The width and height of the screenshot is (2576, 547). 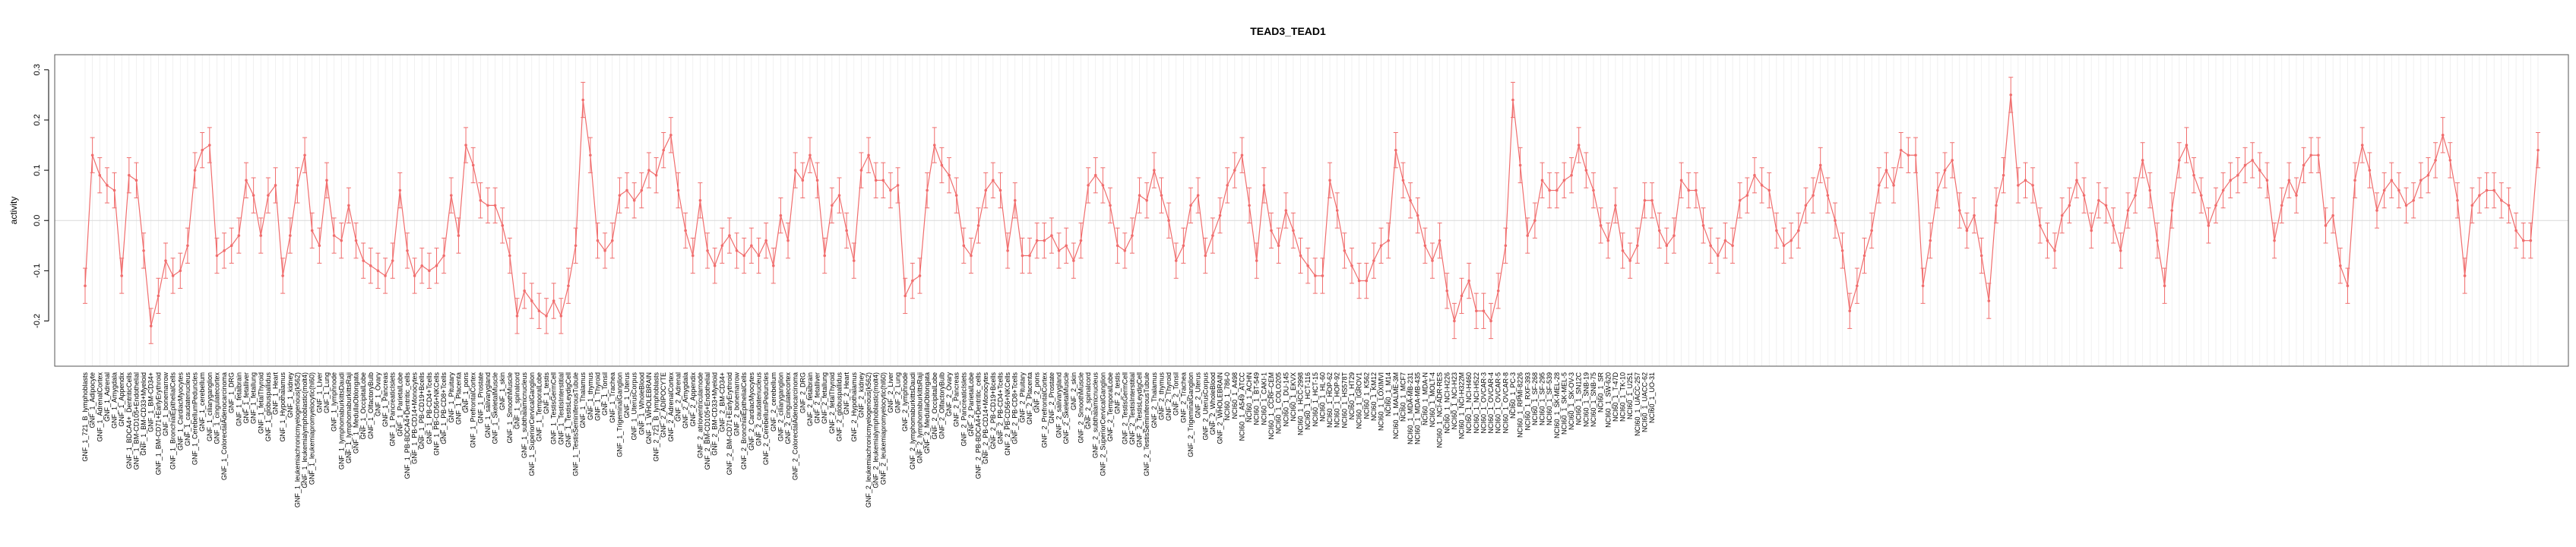 I want to click on x-tick-label: GNF_2_SkeletalMuscle, so click(x=1066, y=408).